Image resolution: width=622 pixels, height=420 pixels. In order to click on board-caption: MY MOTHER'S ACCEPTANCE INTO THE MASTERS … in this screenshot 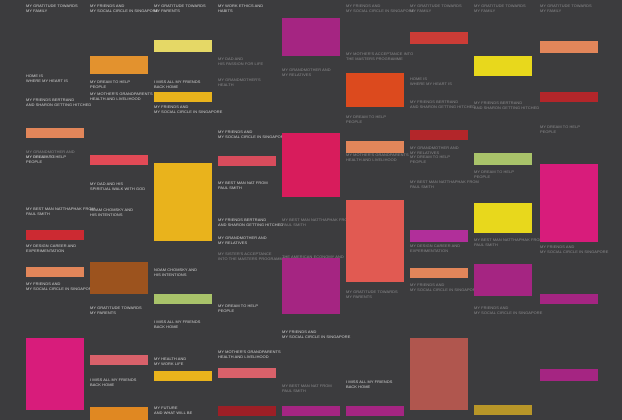, I will do `click(380, 56)`.